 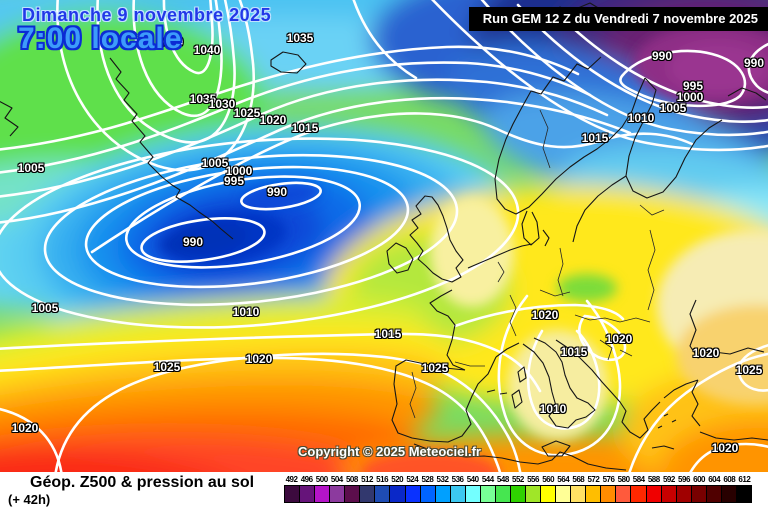 What do you see at coordinates (502, 479) in the screenshot?
I see `legend-tick-label: 548` at bounding box center [502, 479].